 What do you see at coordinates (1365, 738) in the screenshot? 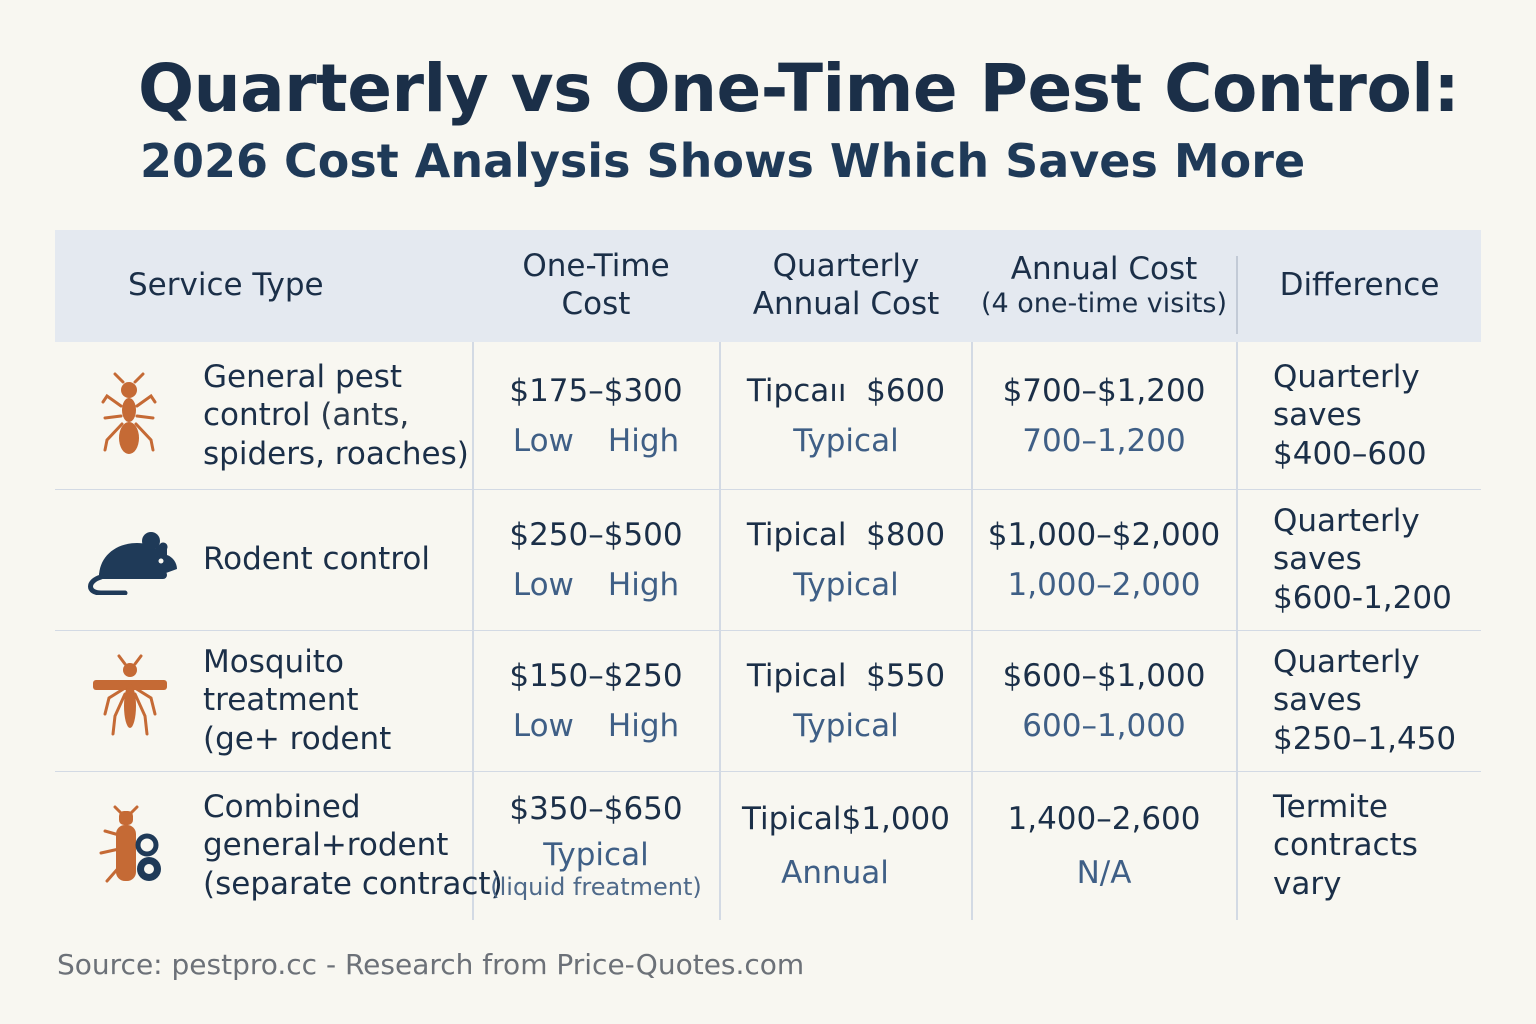
I see `difference-amount: $250–1,450` at bounding box center [1365, 738].